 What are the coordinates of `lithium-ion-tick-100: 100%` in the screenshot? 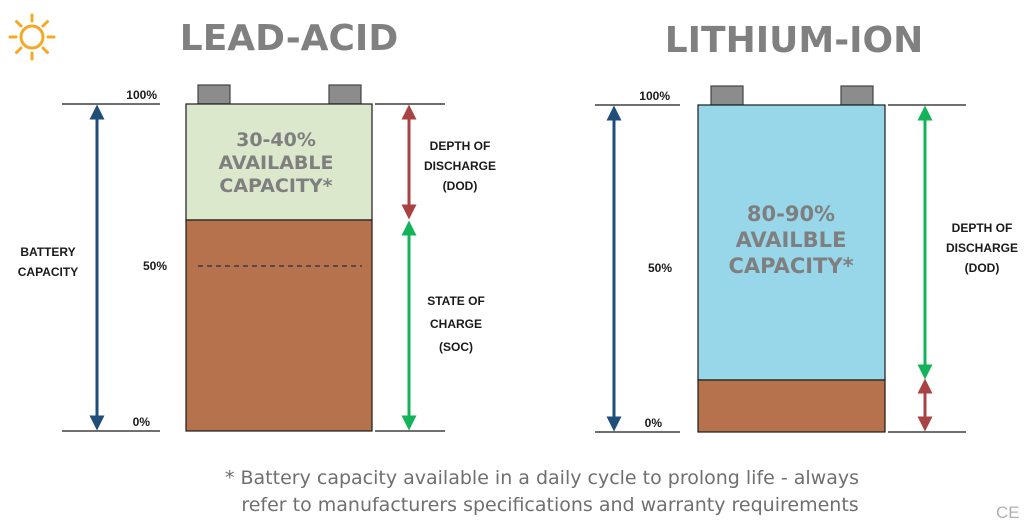 It's located at (654, 96).